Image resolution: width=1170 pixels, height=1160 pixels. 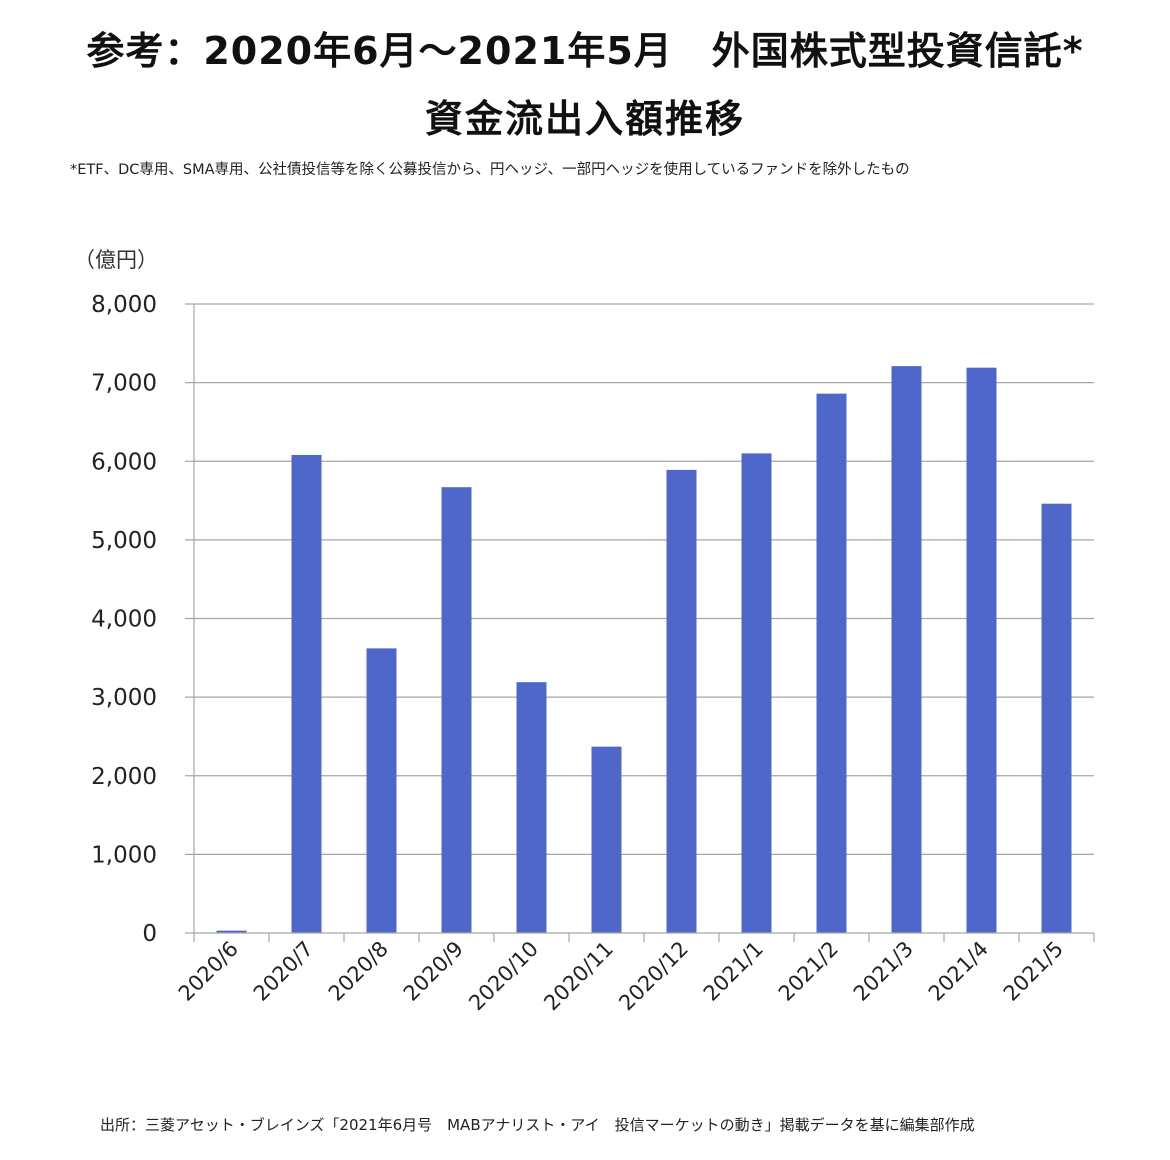 I want to click on x-tick-label: 2020/8, so click(x=358, y=971).